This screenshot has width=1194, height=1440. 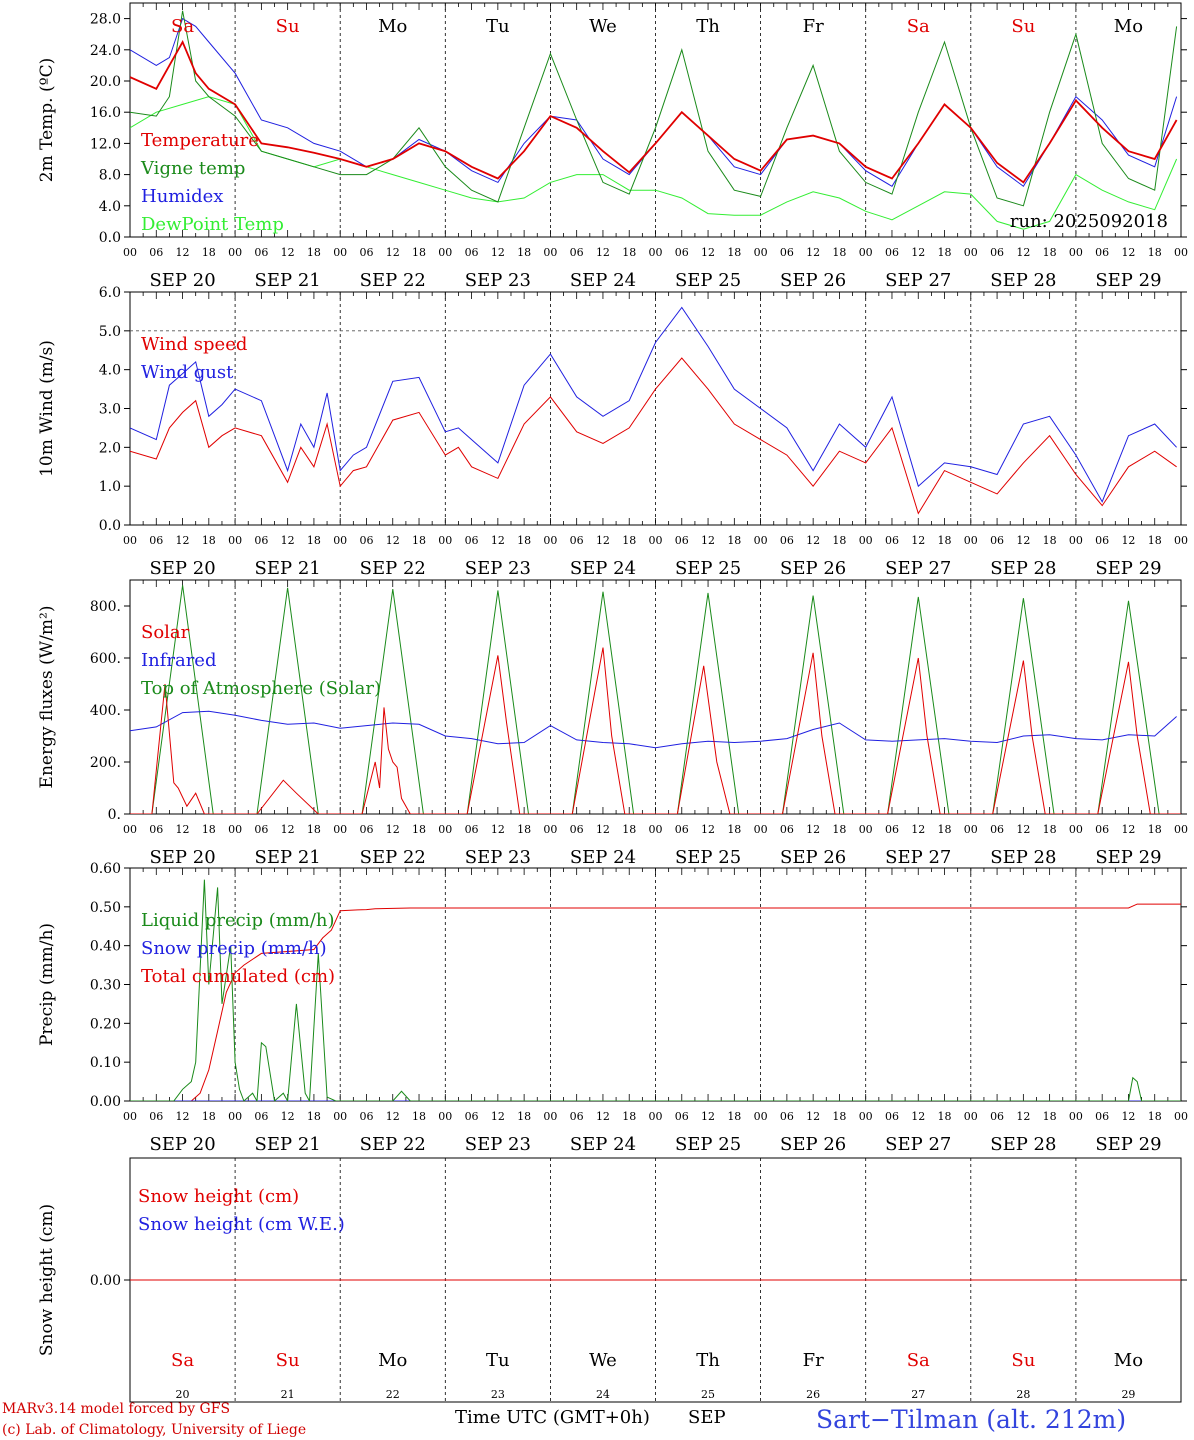 What do you see at coordinates (194, 344) in the screenshot?
I see `legend-entry: Wind speed` at bounding box center [194, 344].